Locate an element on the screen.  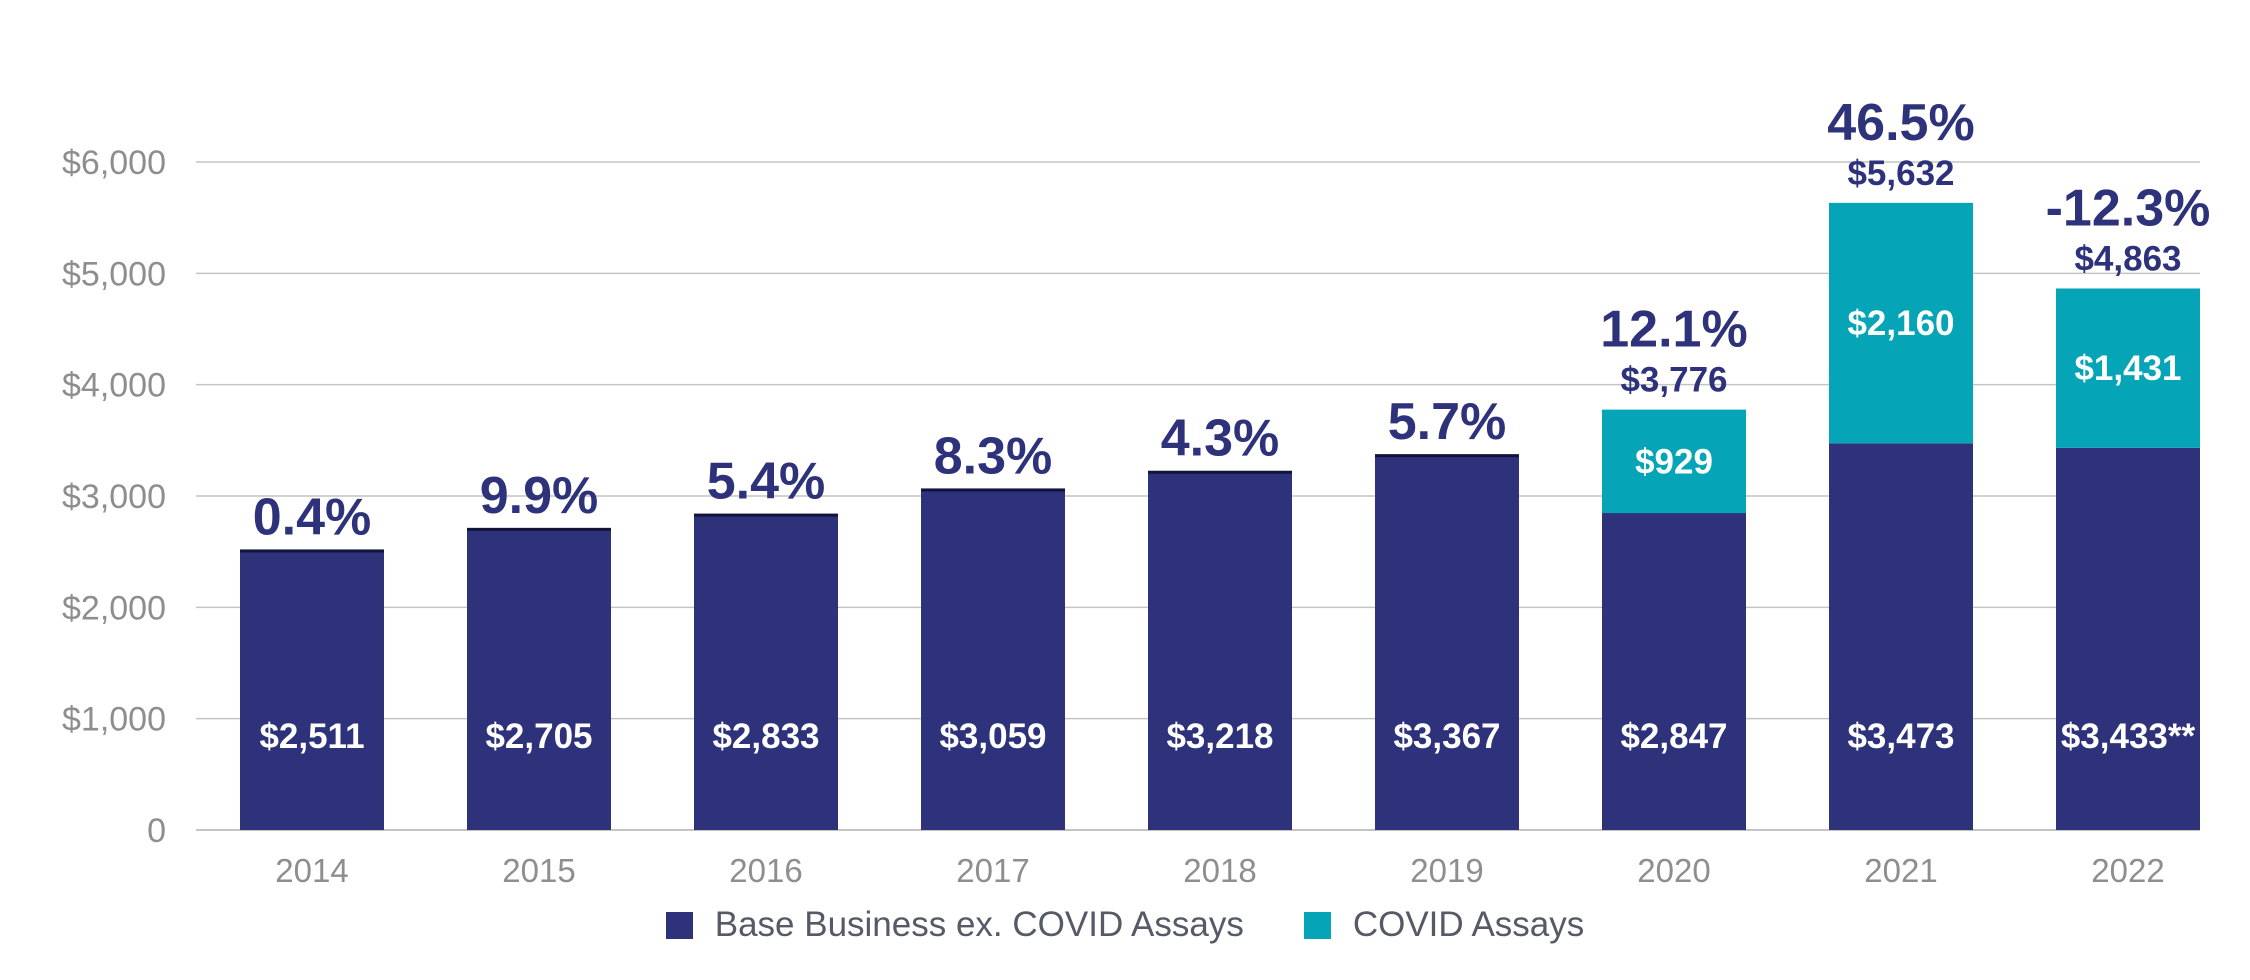
legend-label-base: Base Business ex. COVID Assays is located at coordinates (979, 924).